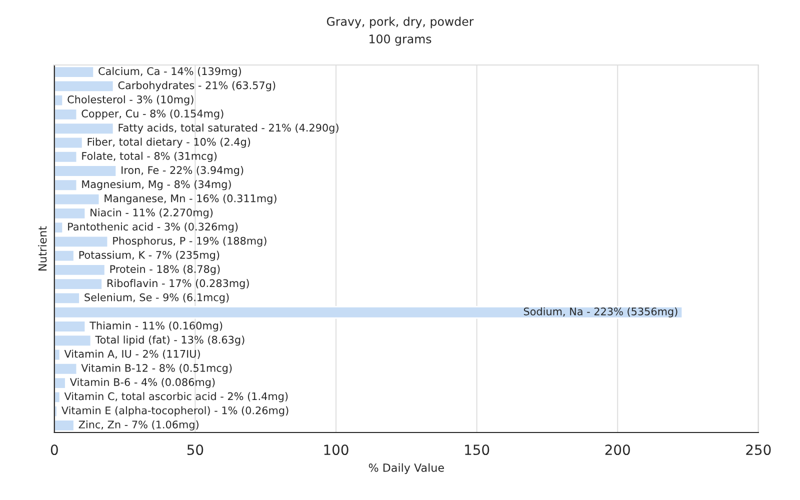 The height and width of the screenshot is (500, 800). What do you see at coordinates (169, 72) in the screenshot?
I see `category-label: Calcium, Ca - 14% (139mg)` at bounding box center [169, 72].